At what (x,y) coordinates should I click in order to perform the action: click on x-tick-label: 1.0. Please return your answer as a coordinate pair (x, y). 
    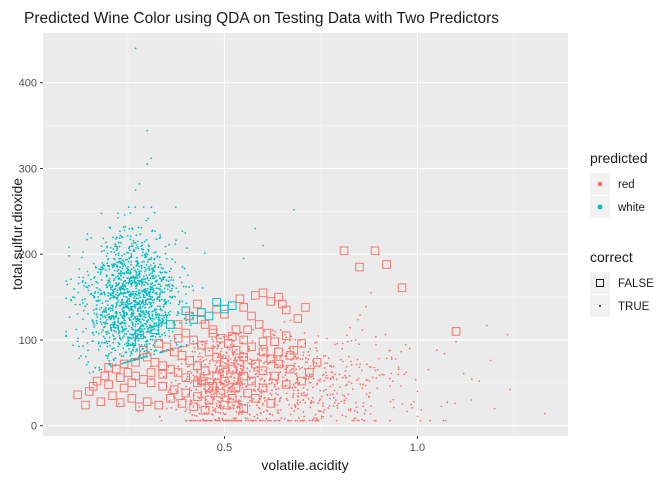
    Looking at the image, I should click on (417, 448).